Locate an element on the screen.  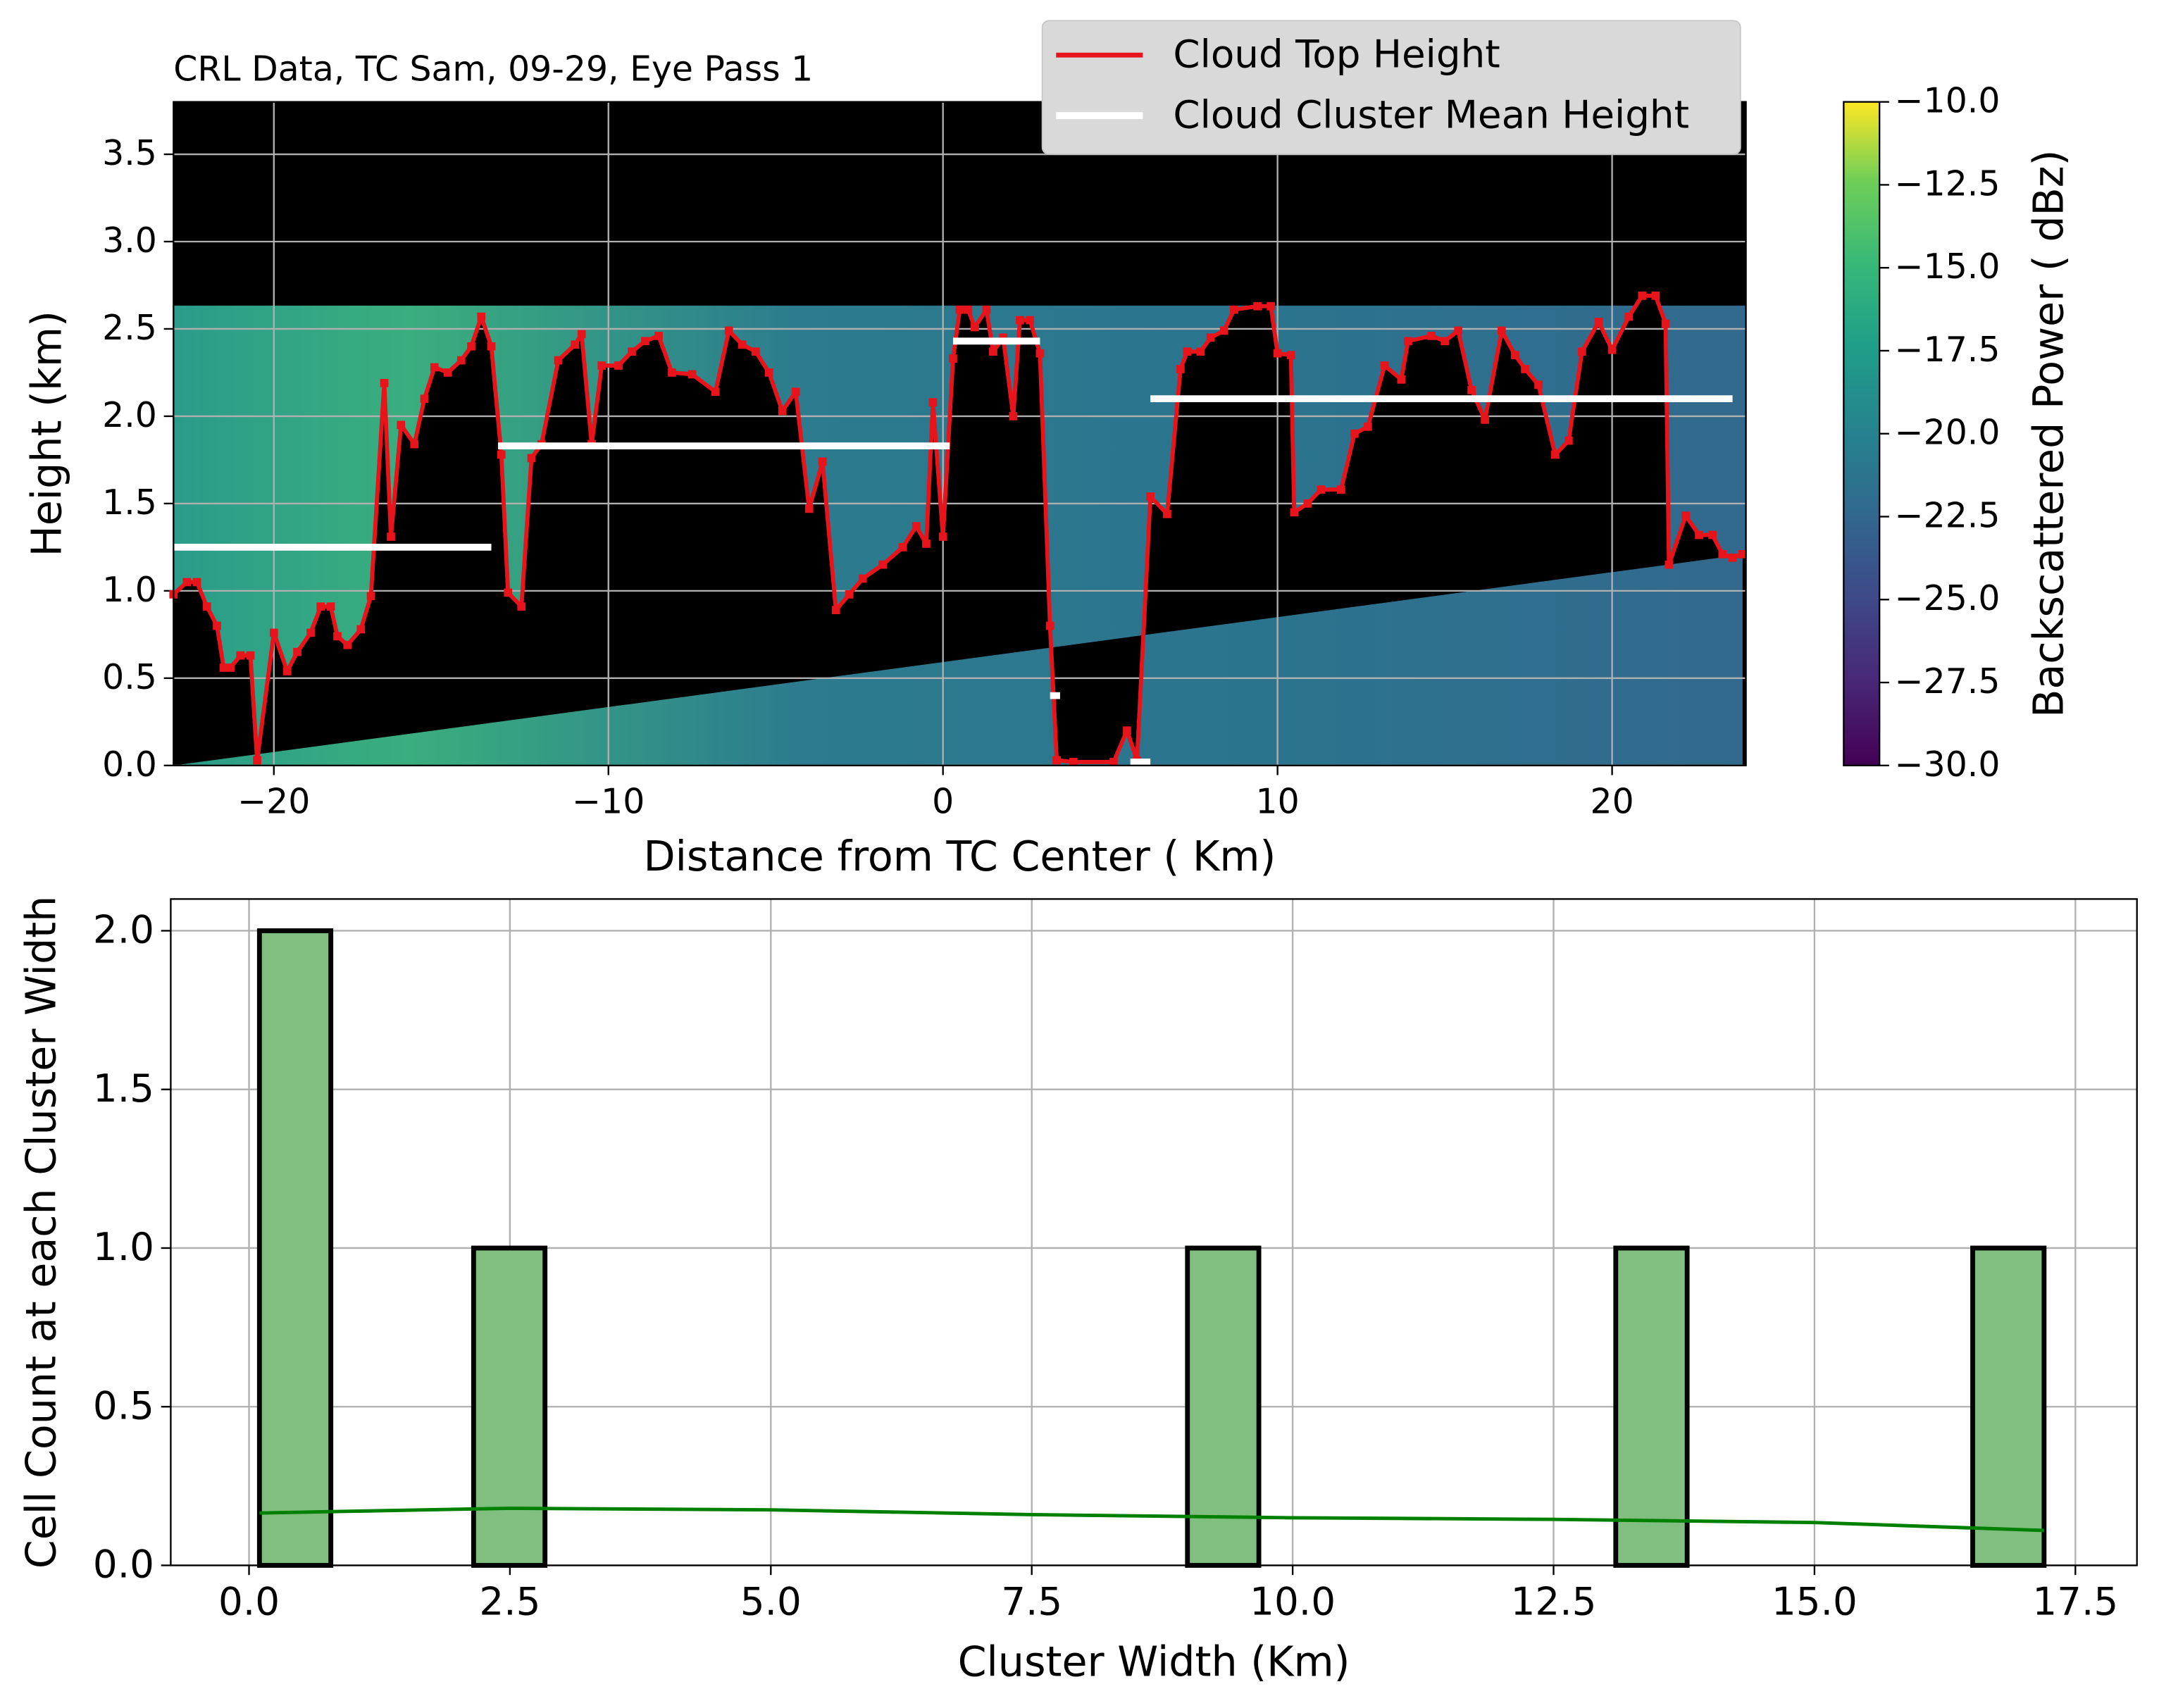
x-tick-label: 17.5 is located at coordinates (2075, 1601).